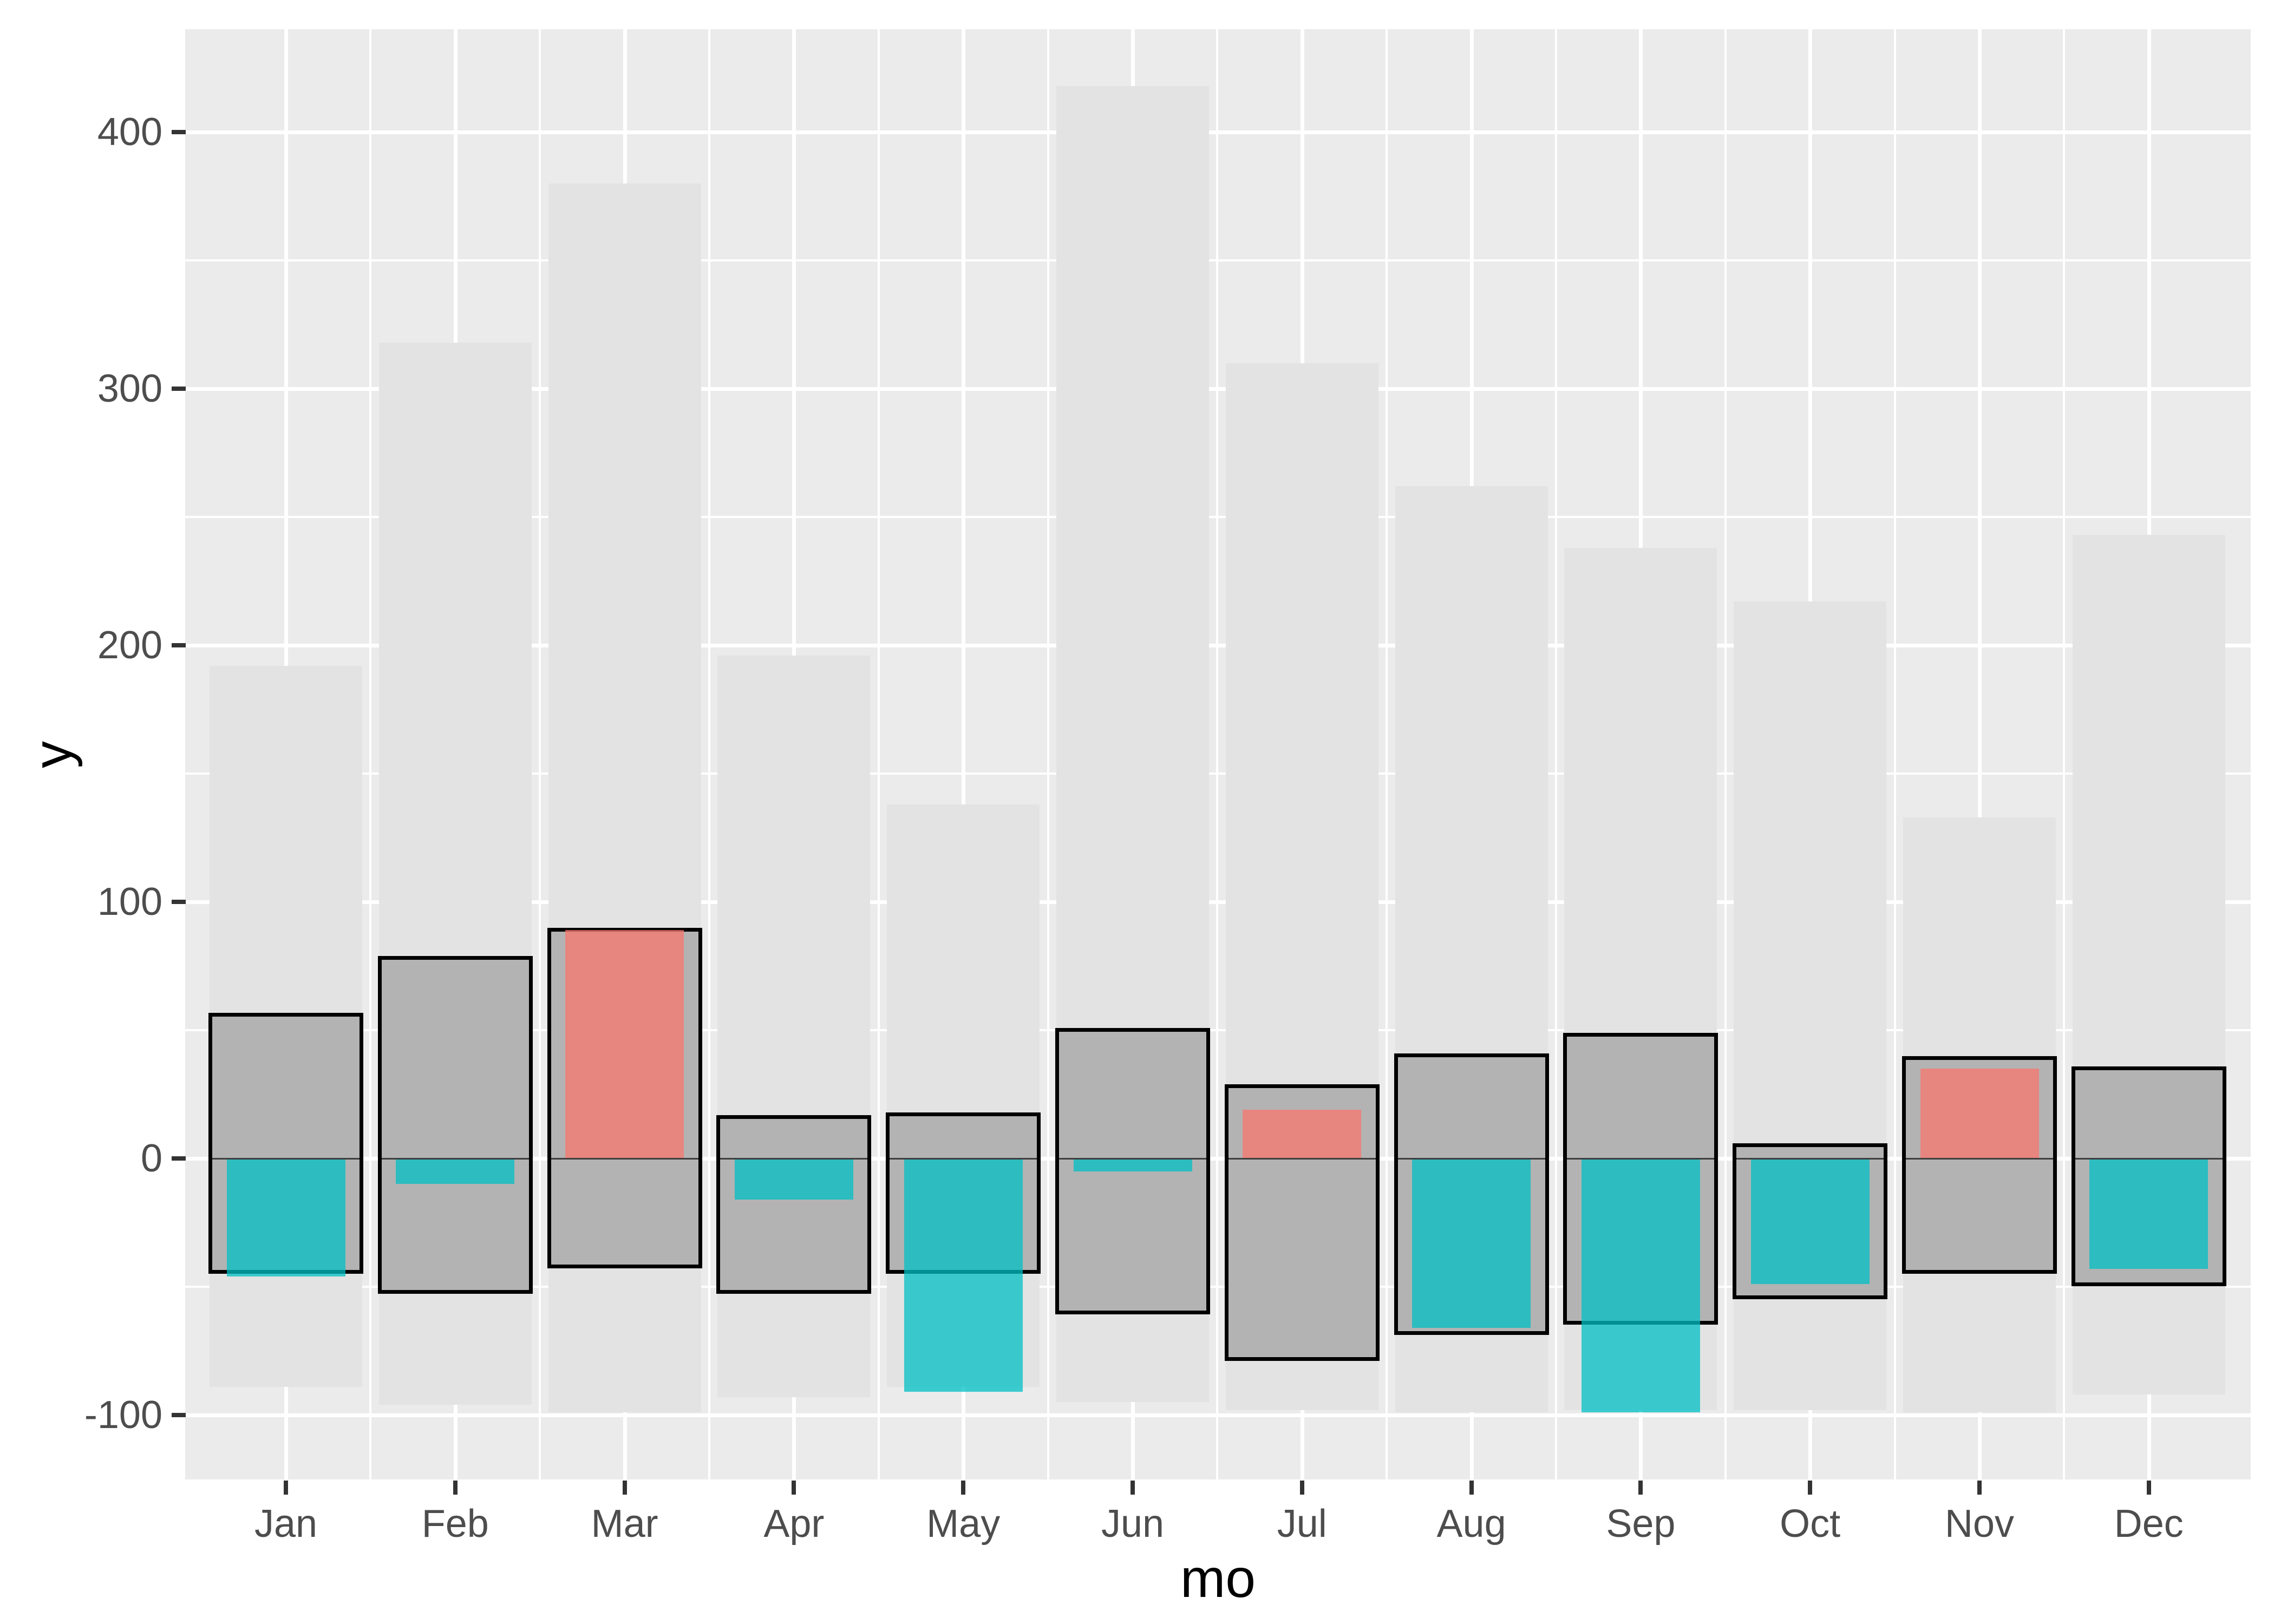 This screenshot has height=1624, width=2274. Describe the element at coordinates (1472, 1244) in the screenshot. I see `bar-overlay-teal-Aug` at that location.